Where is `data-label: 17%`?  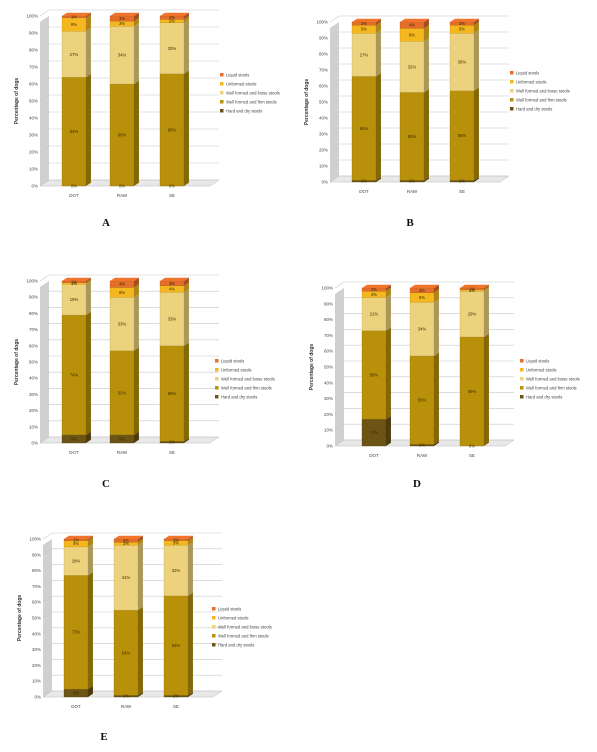
data-label: 17% is located at coordinates (374, 432).